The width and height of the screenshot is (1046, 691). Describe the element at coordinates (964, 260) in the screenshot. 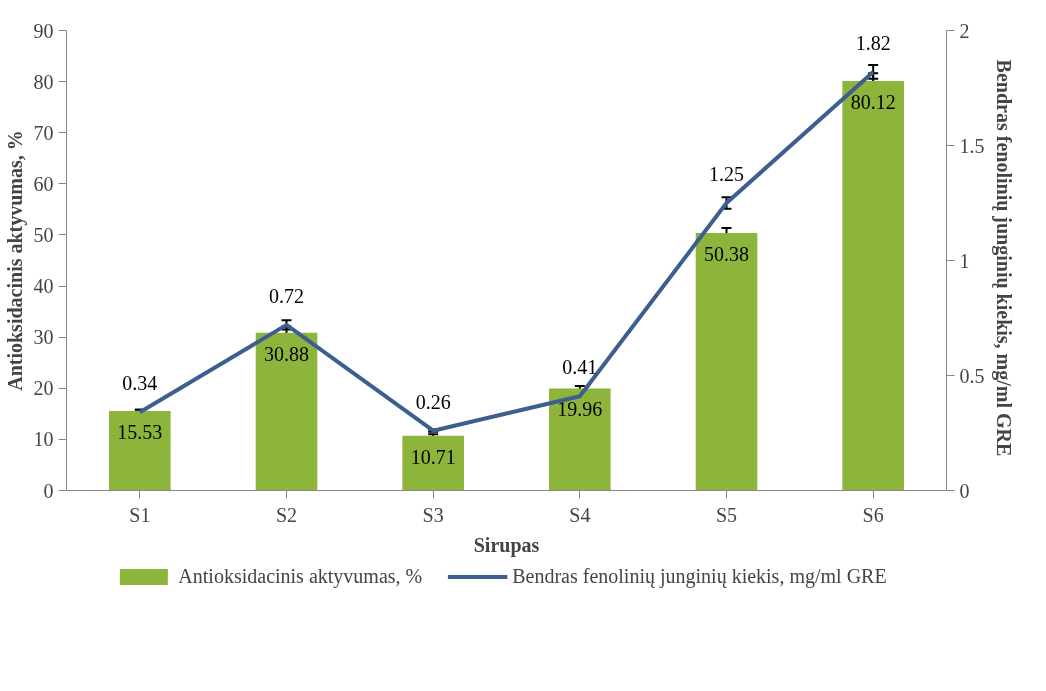

I see `y2-tick-label: 1` at that location.